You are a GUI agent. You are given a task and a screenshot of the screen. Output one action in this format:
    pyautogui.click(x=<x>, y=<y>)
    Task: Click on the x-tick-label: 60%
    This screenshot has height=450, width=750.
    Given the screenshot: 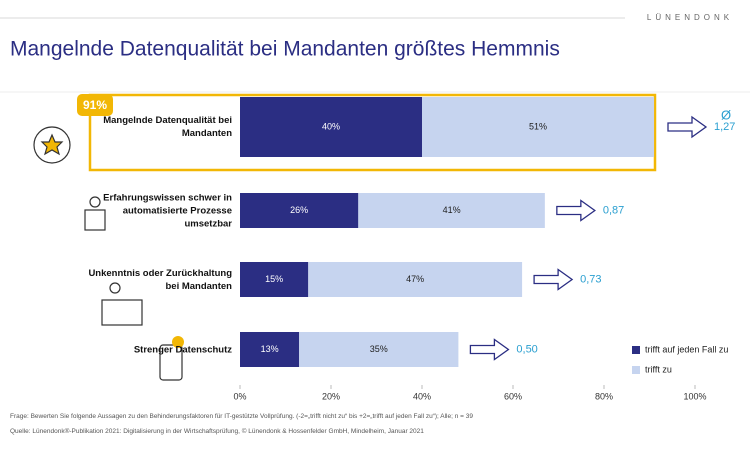 What is the action you would take?
    pyautogui.click(x=513, y=396)
    